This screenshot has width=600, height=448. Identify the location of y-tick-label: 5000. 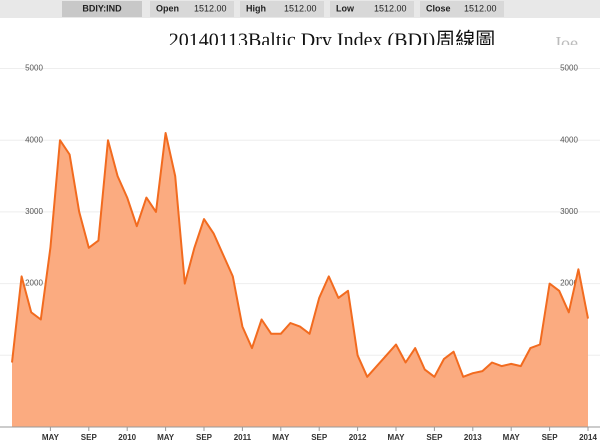
(34, 68).